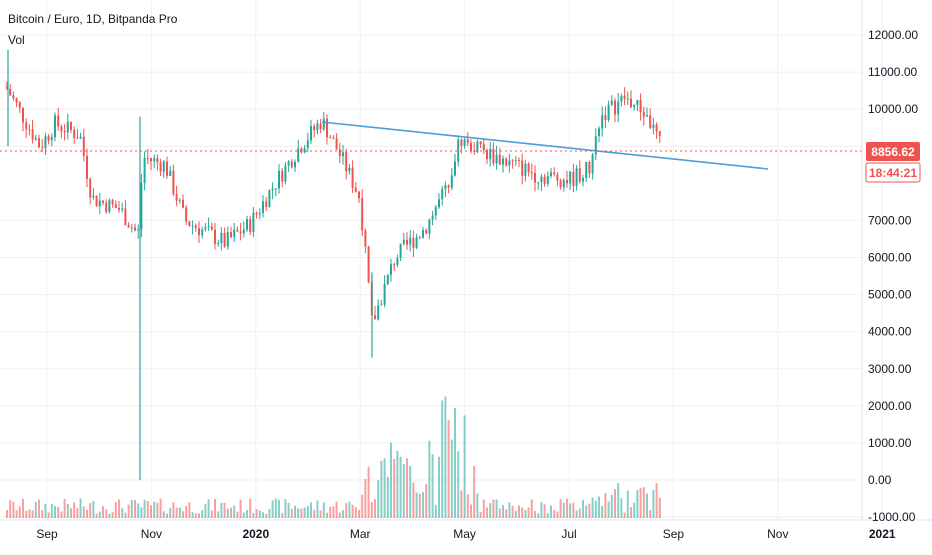 The height and width of the screenshot is (555, 932). I want to click on time-tick-label: Sep, so click(674, 534).